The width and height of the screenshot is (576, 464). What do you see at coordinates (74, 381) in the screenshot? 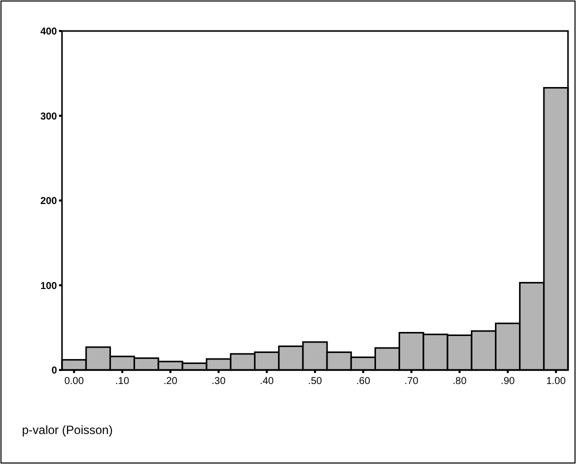
I see `x-tick-label: 0.00` at bounding box center [74, 381].